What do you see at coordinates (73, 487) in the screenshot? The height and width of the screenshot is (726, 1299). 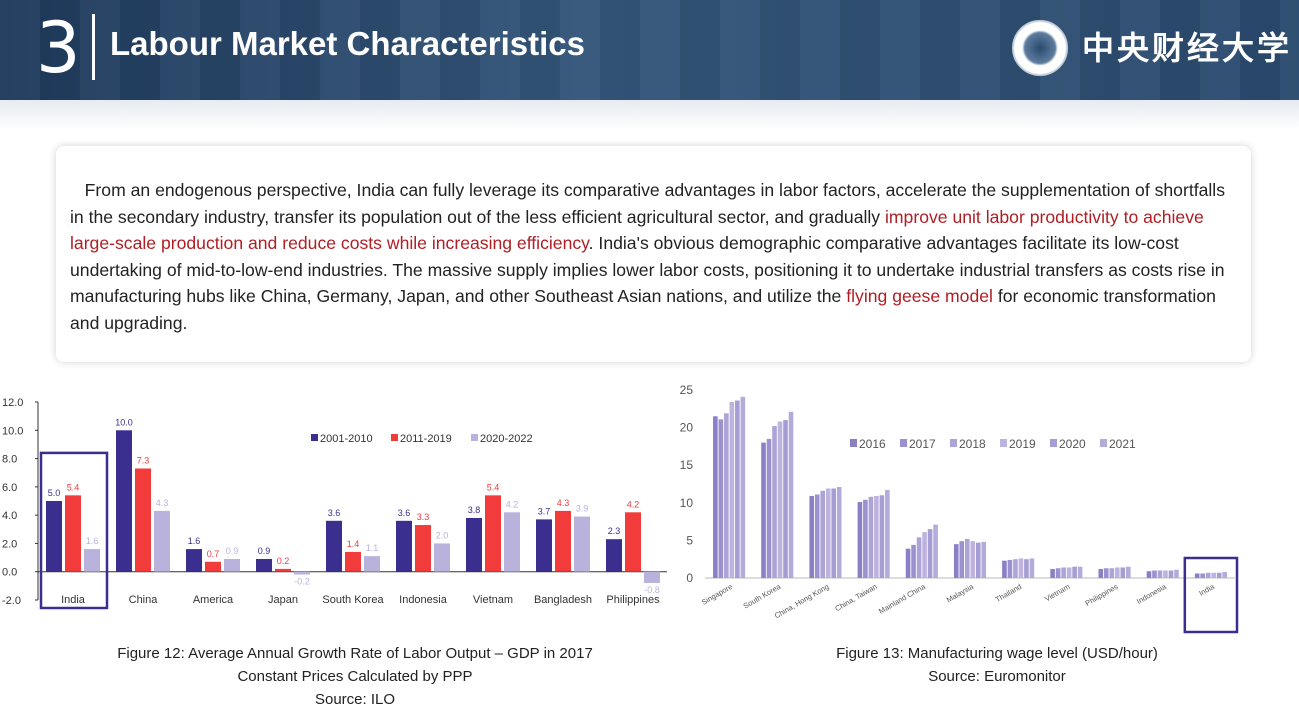 I see `data-label: 5.4` at bounding box center [73, 487].